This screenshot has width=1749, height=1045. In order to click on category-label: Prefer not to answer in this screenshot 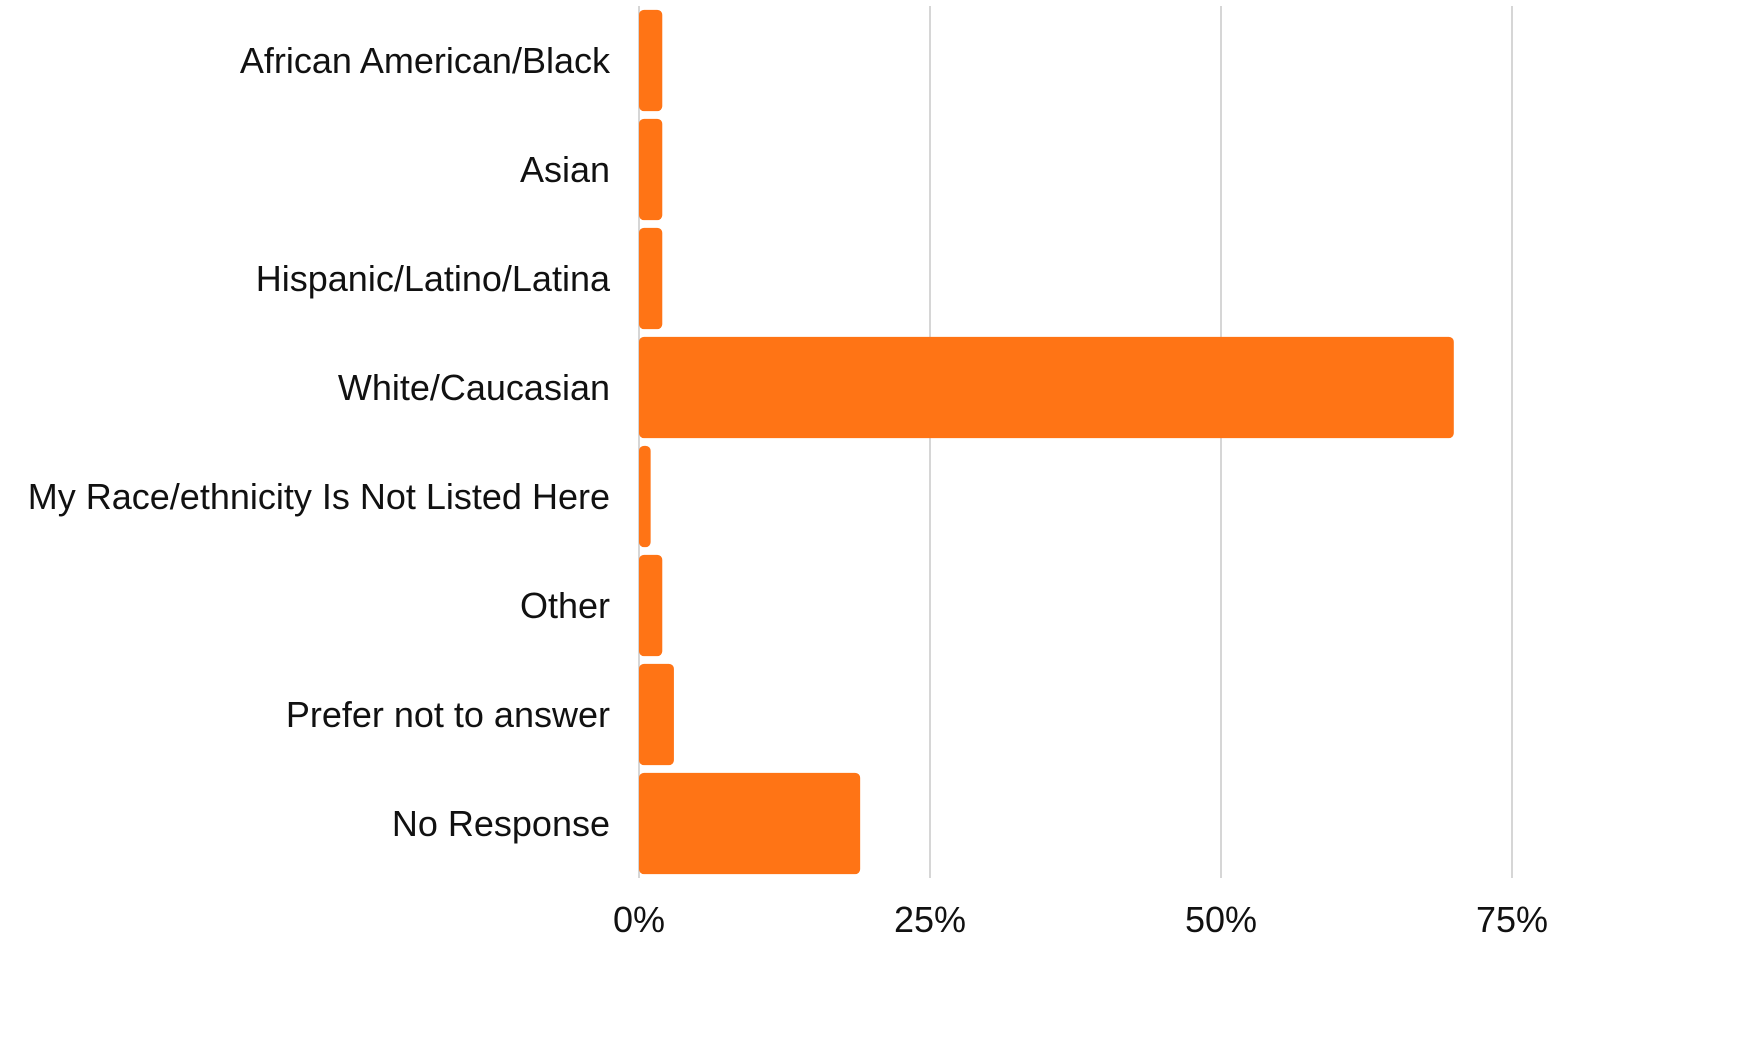, I will do `click(448, 714)`.